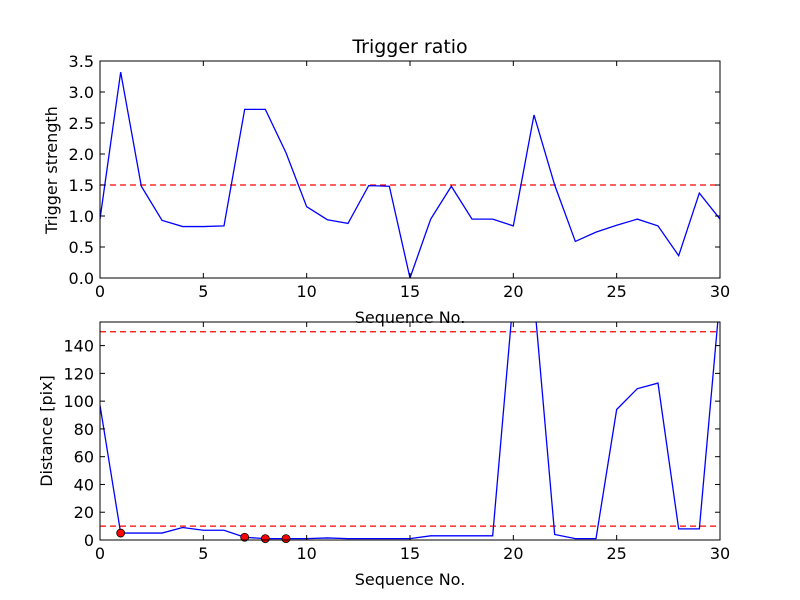  I want to click on chart-title: Trigger ratio, so click(409, 47).